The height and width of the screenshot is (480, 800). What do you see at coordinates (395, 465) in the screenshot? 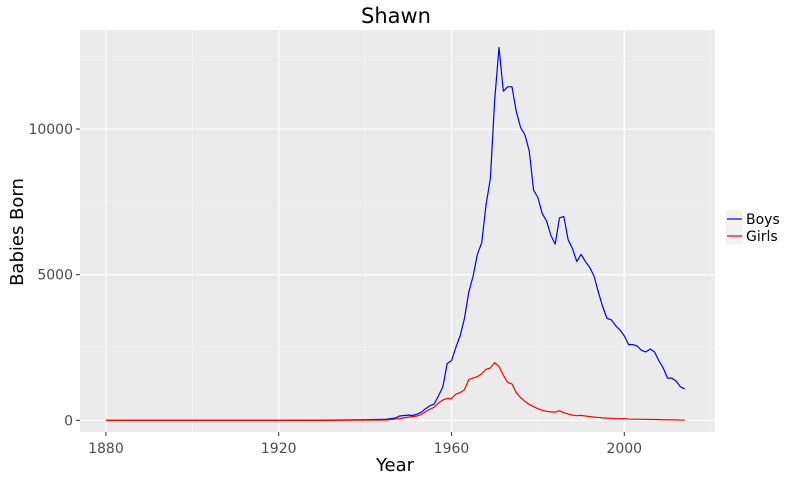
I see `x-axis-title: Year` at bounding box center [395, 465].